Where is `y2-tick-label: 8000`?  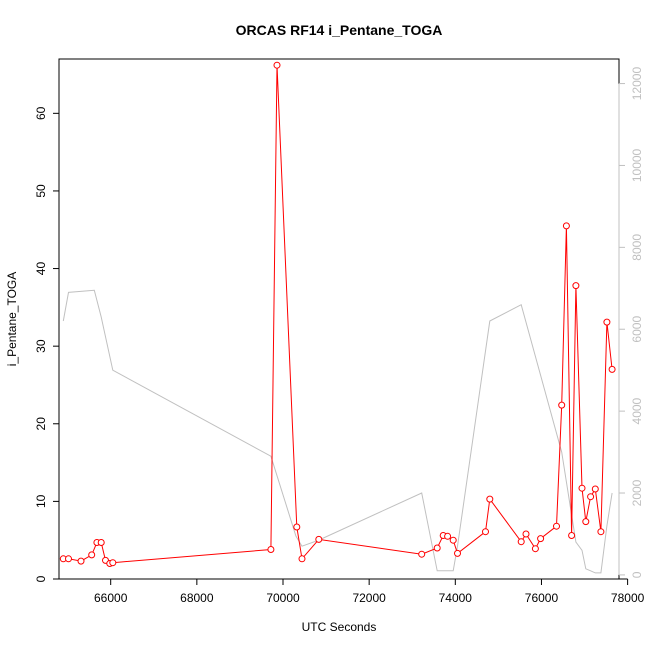 y2-tick-label: 8000 is located at coordinates (637, 247).